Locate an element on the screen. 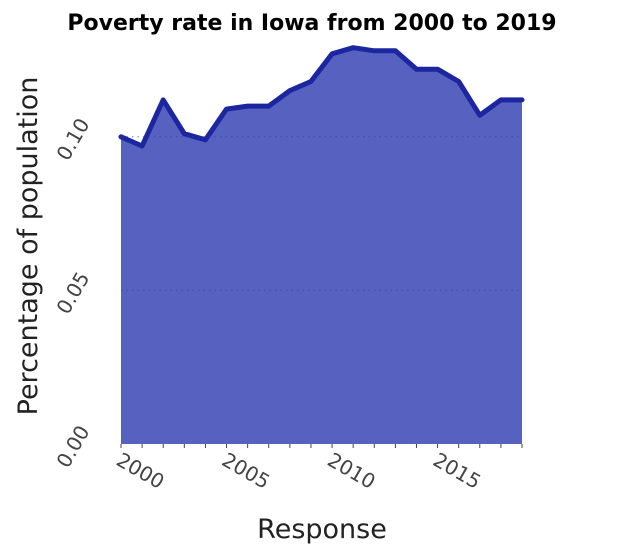 Image resolution: width=624 pixels, height=556 pixels. x-axis-label: Response is located at coordinates (322, 529).